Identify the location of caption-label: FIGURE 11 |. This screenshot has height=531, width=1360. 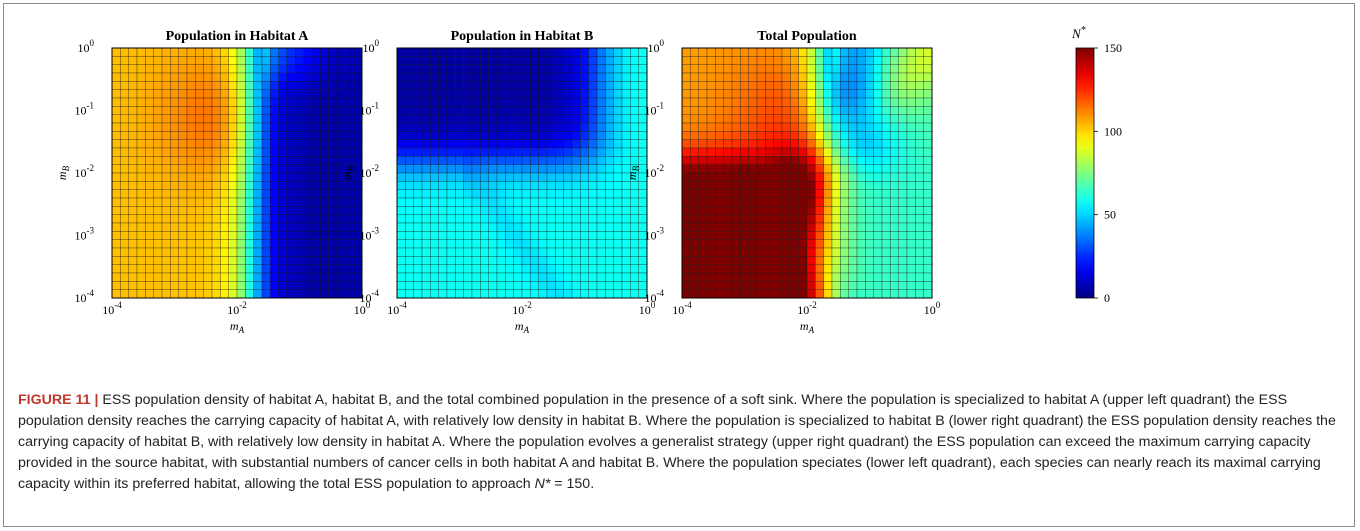
(58, 400).